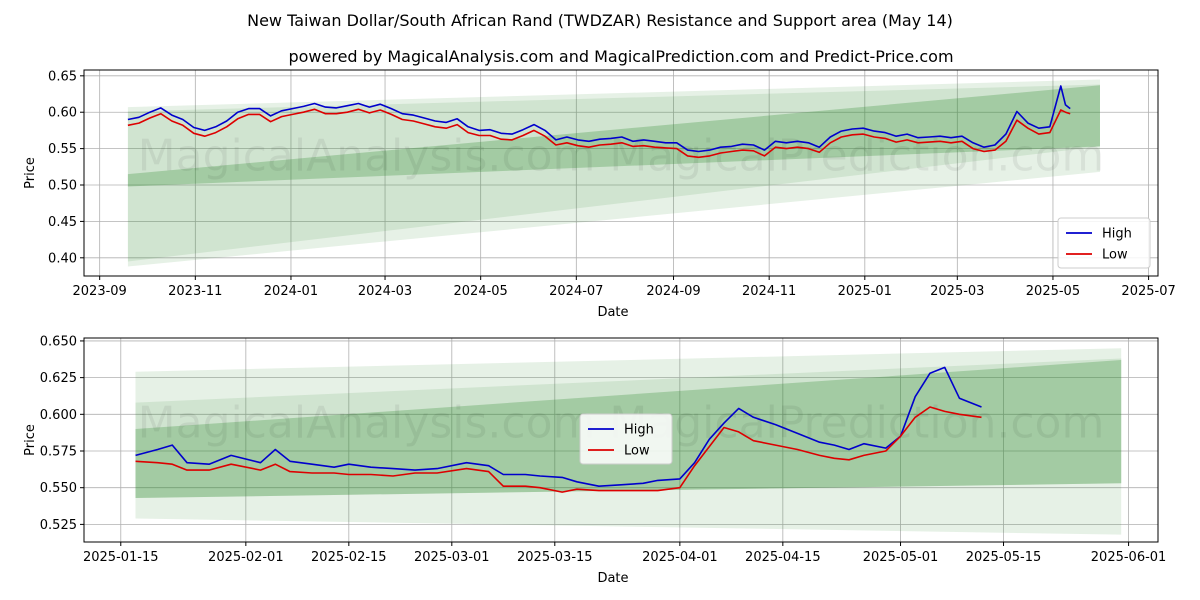 This screenshot has width=1200, height=600. Describe the element at coordinates (680, 557) in the screenshot. I see `x-tick-label: 2025-04-01` at that location.